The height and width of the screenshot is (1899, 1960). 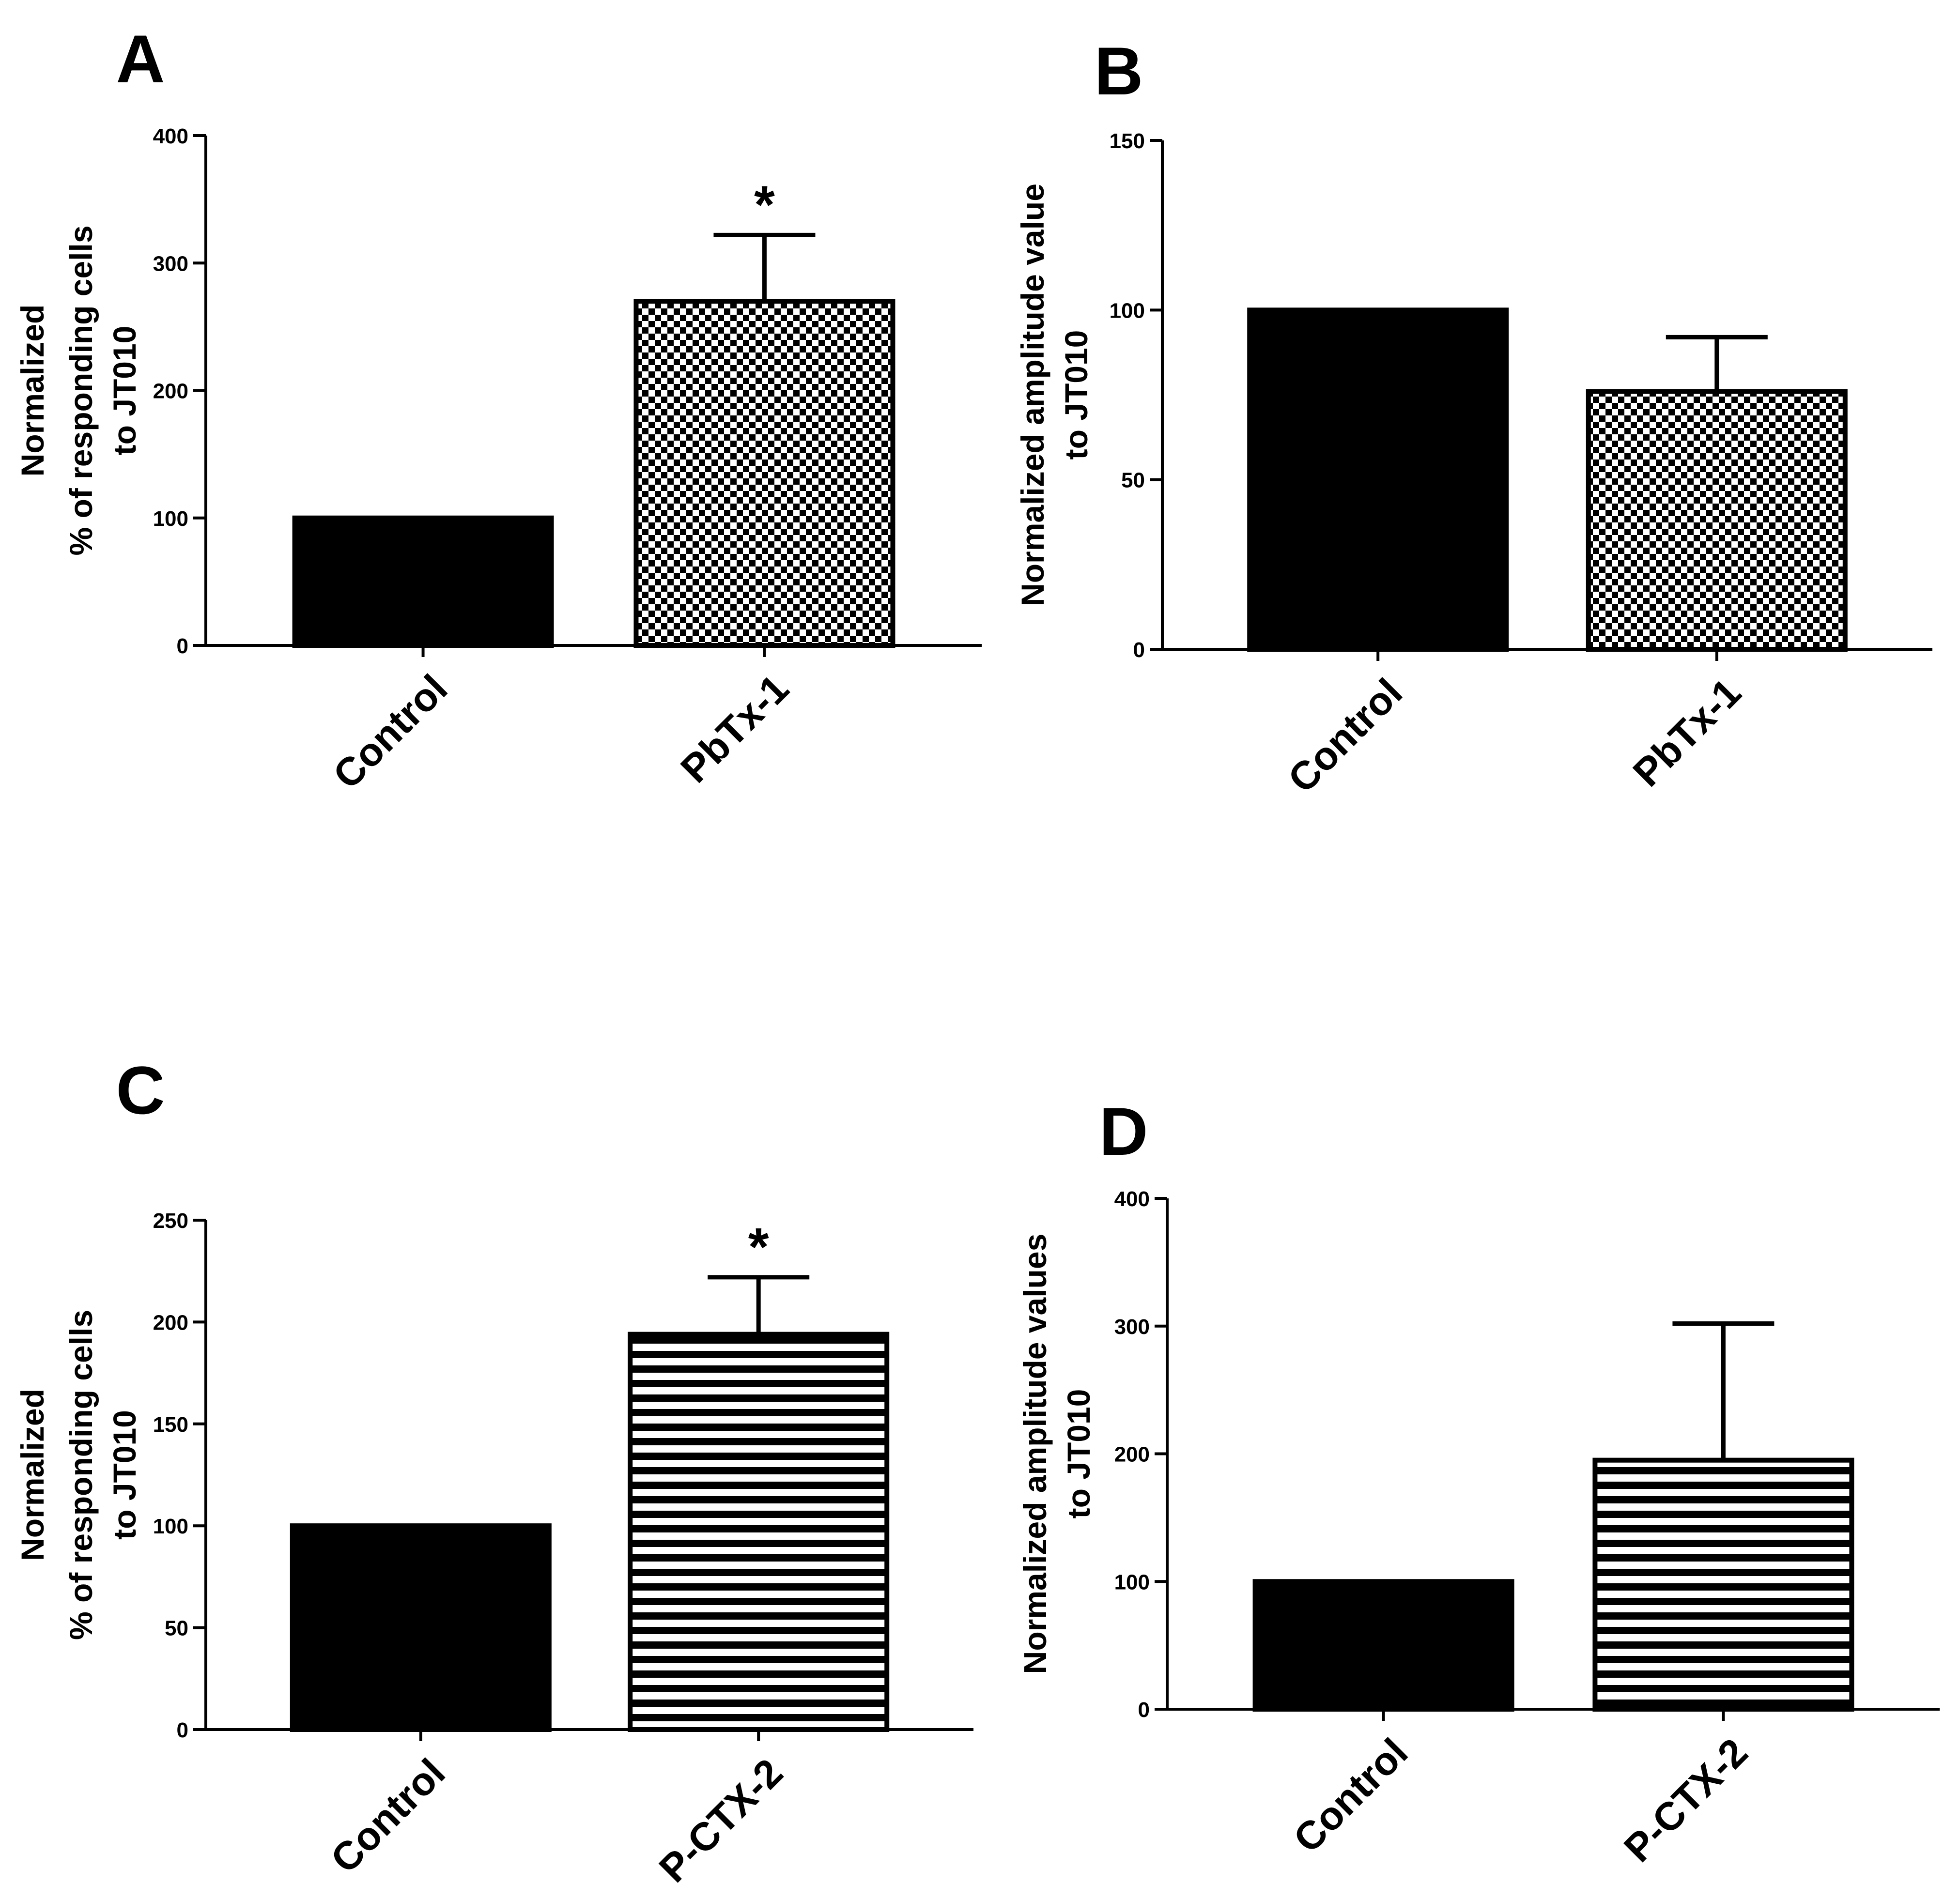 I want to click on y-axis-title: Normalized amplitude values, so click(x=1035, y=1454).